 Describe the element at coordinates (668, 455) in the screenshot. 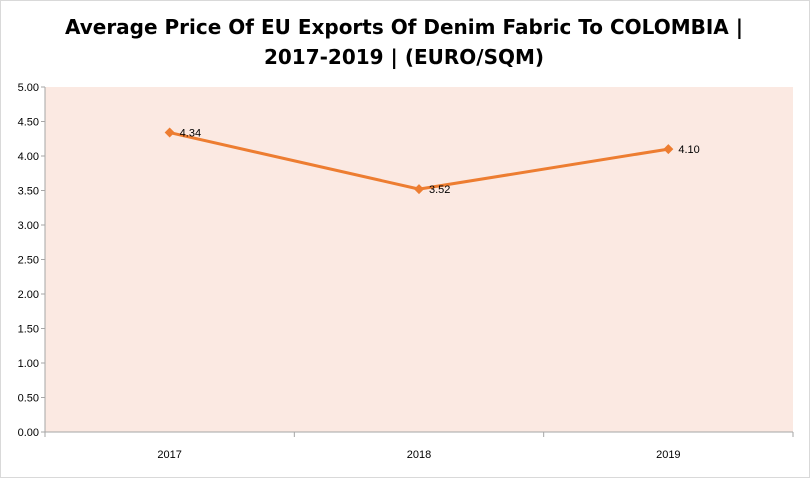

I see `x-tick-label: 2019` at that location.